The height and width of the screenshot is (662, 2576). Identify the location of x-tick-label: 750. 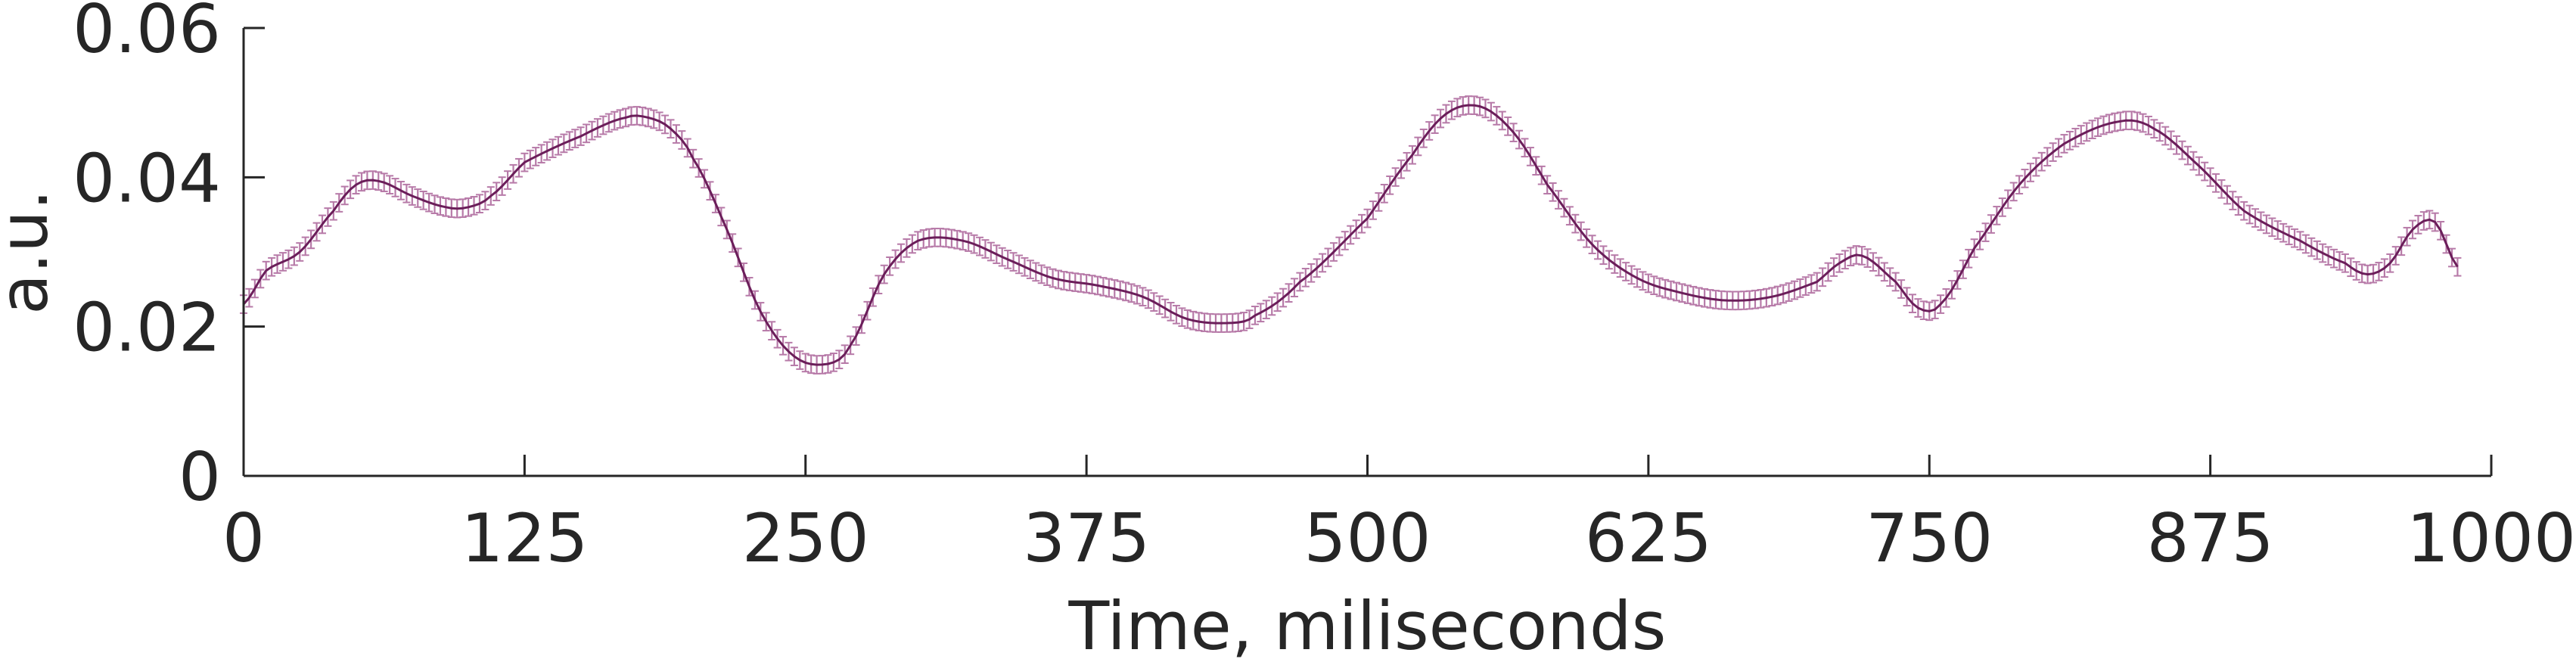
(1929, 538).